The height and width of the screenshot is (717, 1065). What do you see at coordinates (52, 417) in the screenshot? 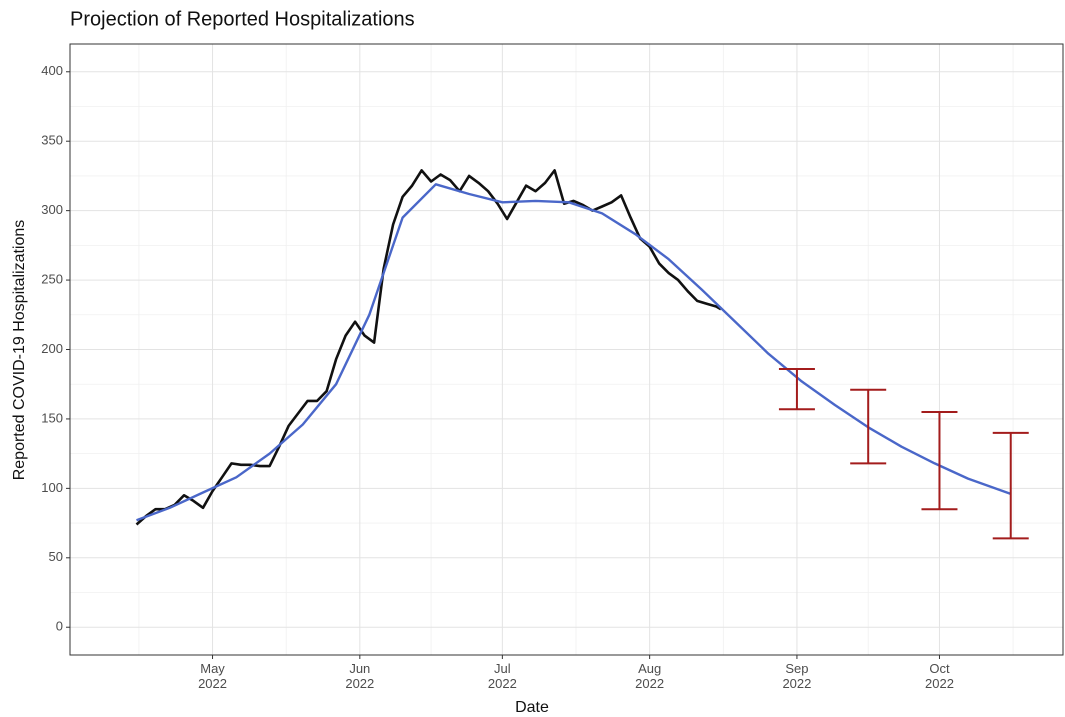
I see `y-tick-label: 150` at bounding box center [52, 417].